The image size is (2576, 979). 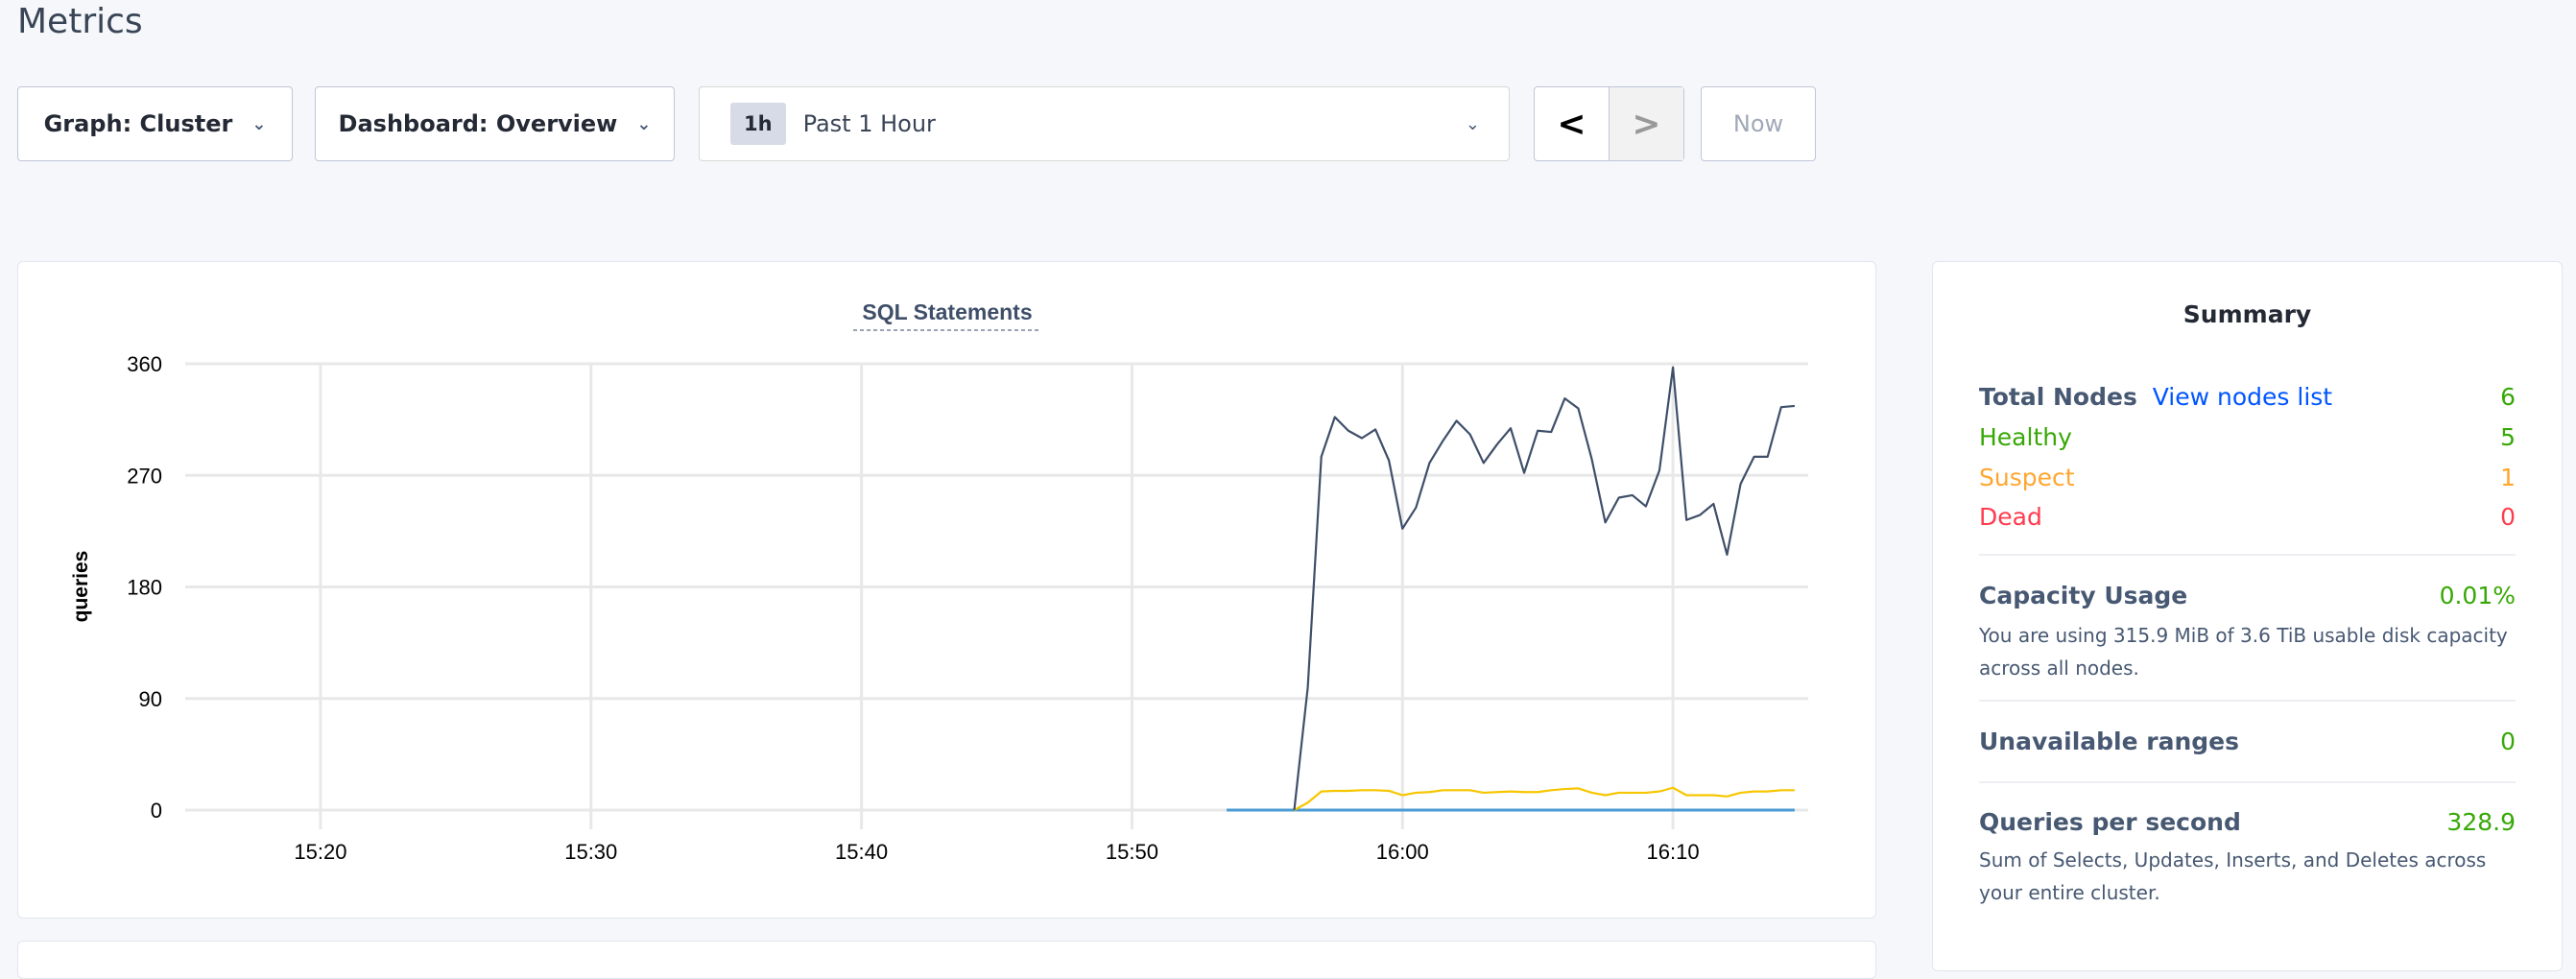 What do you see at coordinates (156, 811) in the screenshot?
I see `y-tick-label: 0` at bounding box center [156, 811].